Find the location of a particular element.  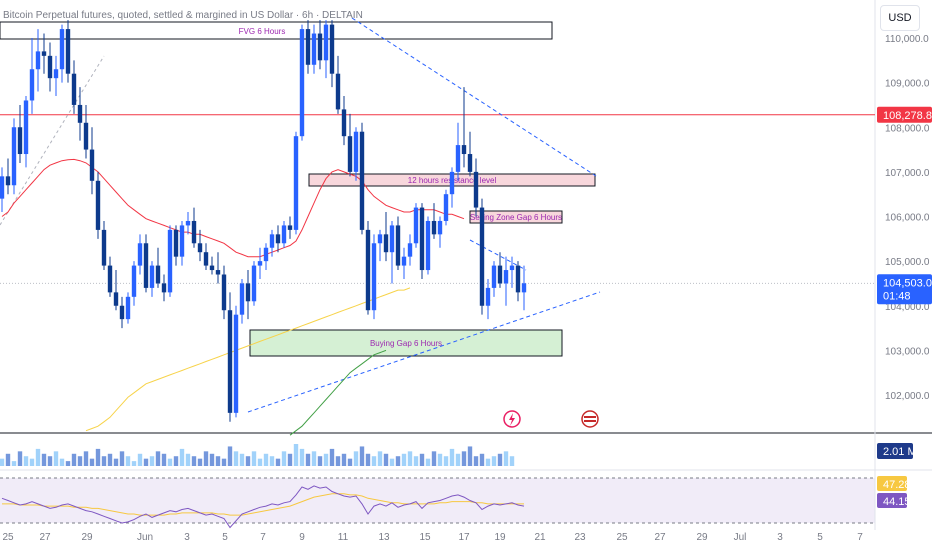

x-tick-label: 27 is located at coordinates (660, 537).